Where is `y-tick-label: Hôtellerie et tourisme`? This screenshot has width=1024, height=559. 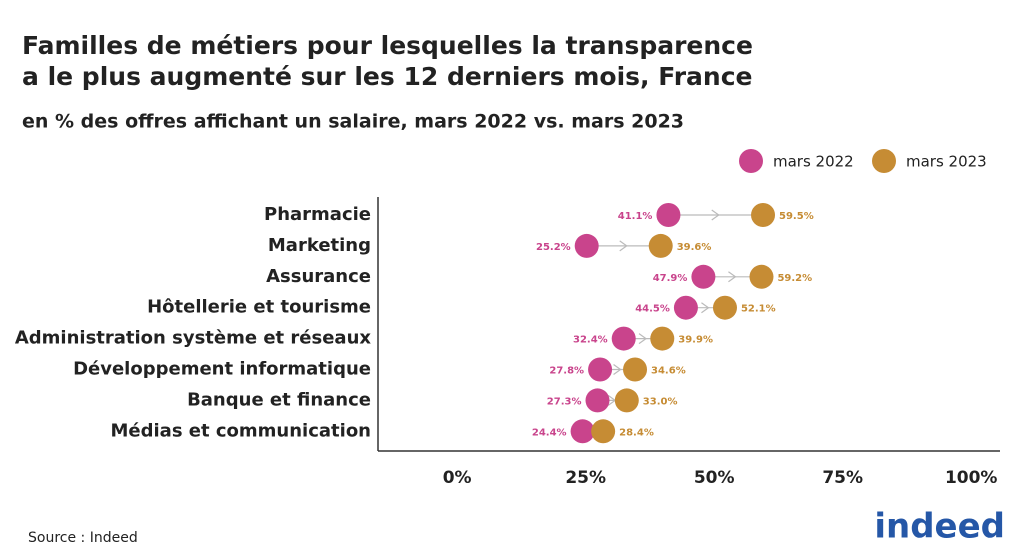
y-tick-label: Hôtellerie et tourisme is located at coordinates (259, 307).